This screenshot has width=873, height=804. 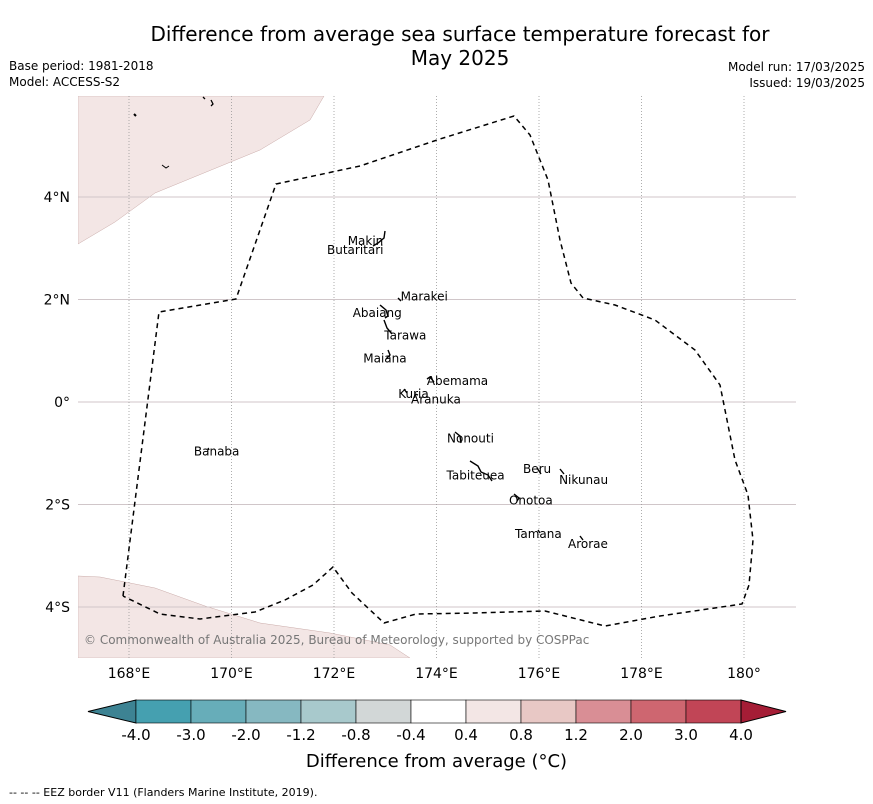 I want to click on colorbar-tick-label: 0.8, so click(x=521, y=735).